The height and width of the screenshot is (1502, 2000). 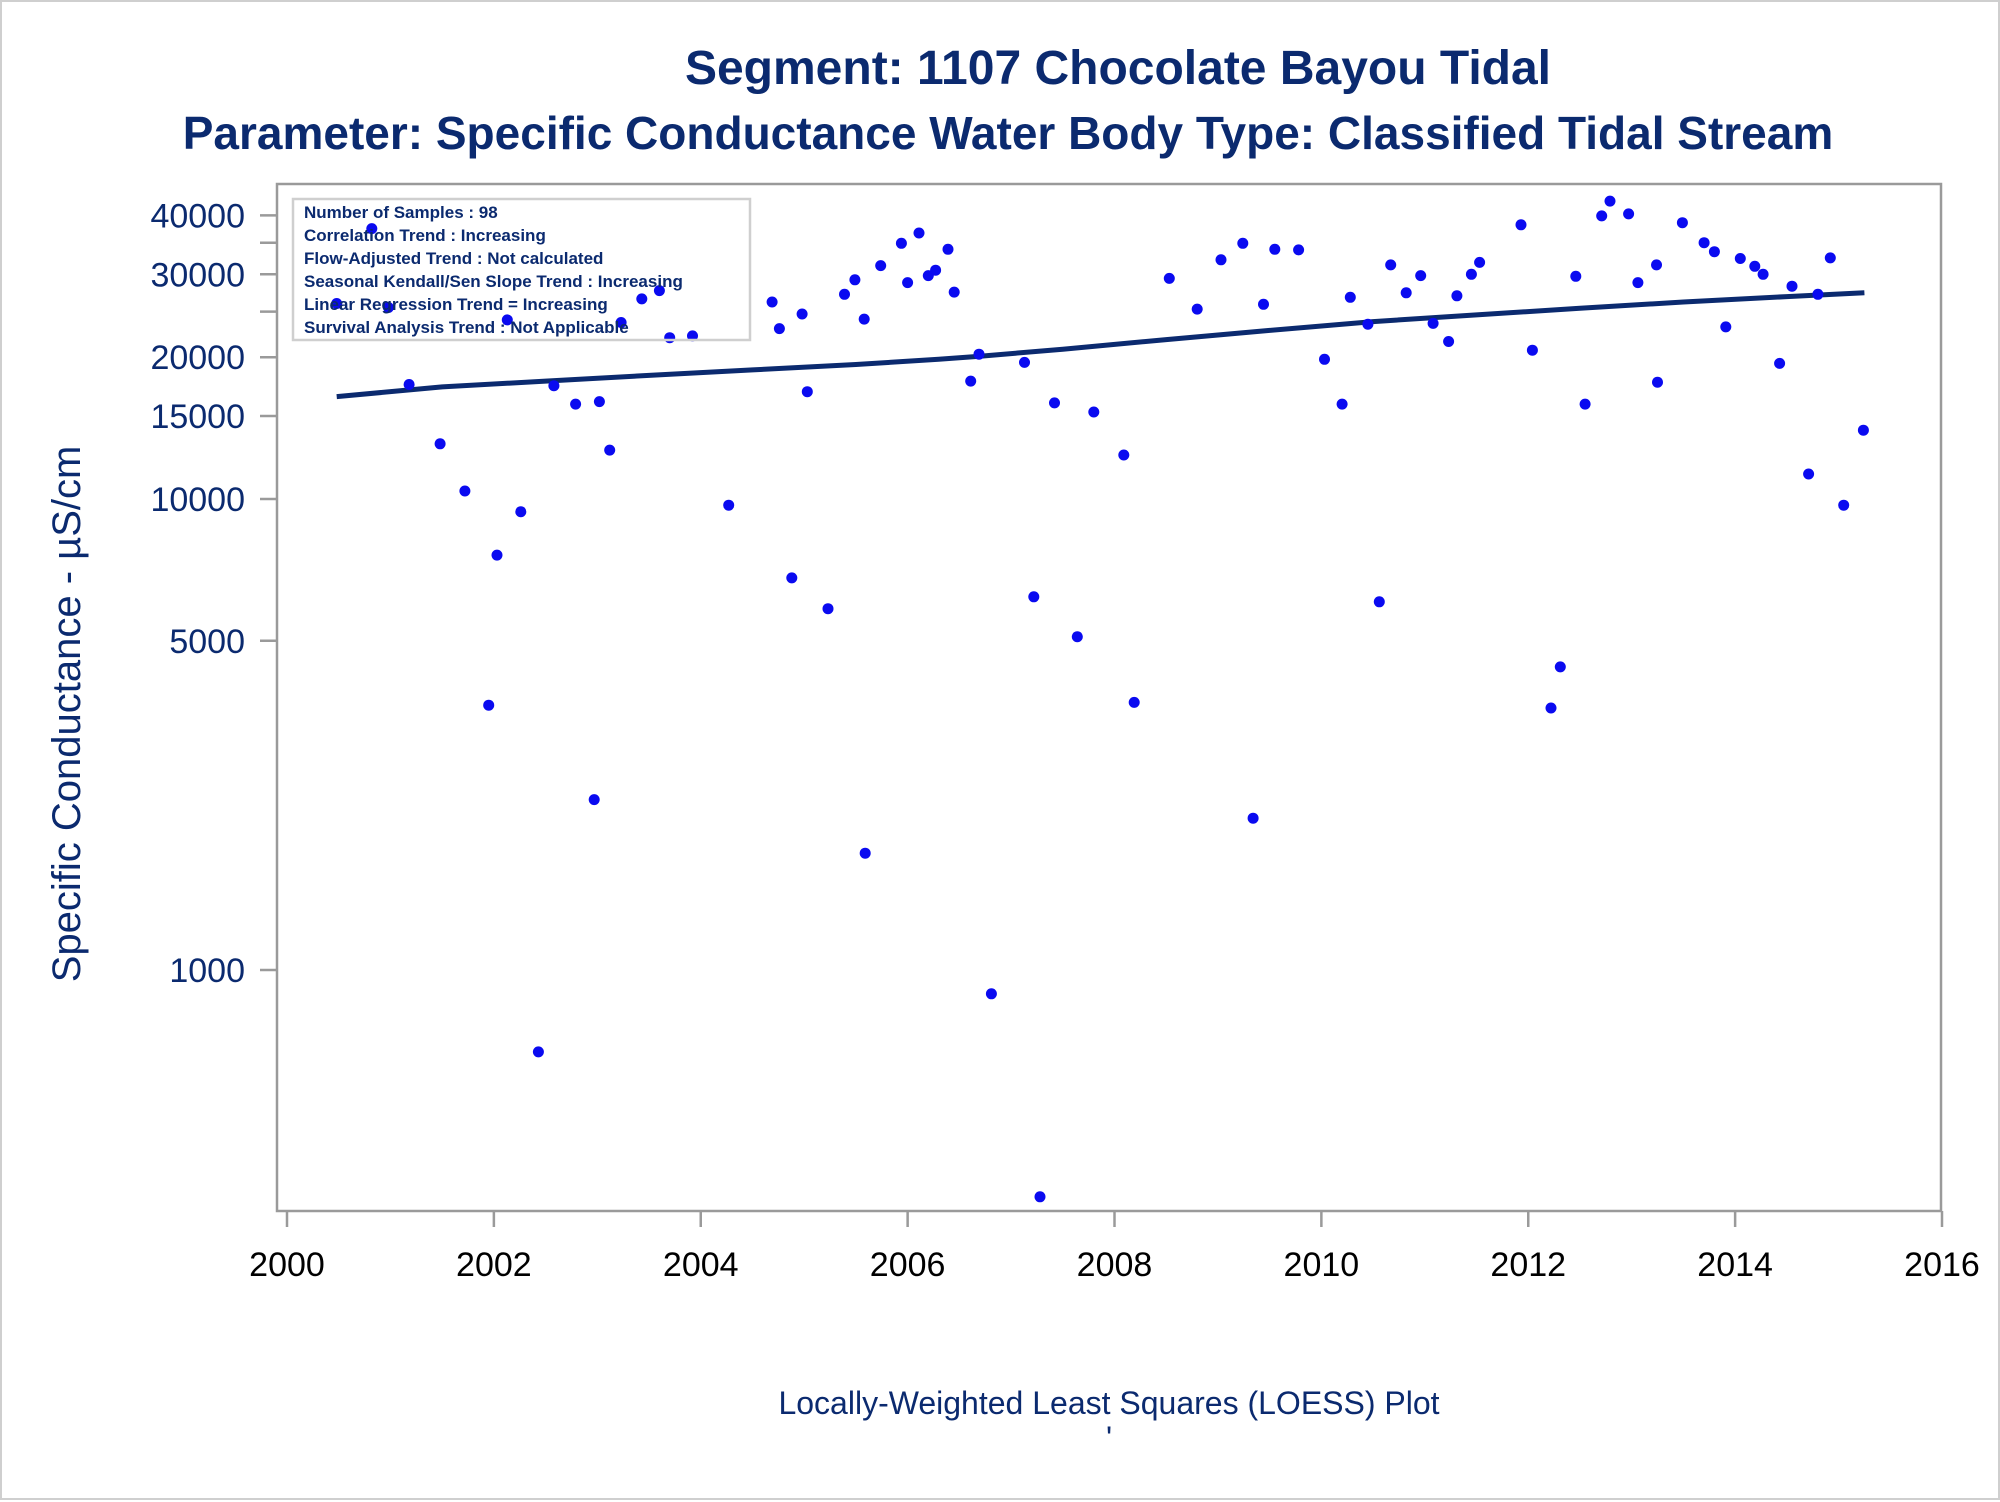 What do you see at coordinates (207, 642) in the screenshot?
I see `y-tick-label: 5000` at bounding box center [207, 642].